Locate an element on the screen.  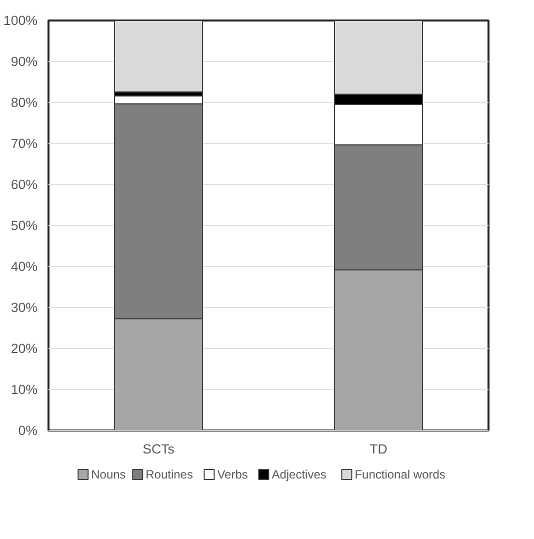
legend-label: Adjectives is located at coordinates (299, 475).